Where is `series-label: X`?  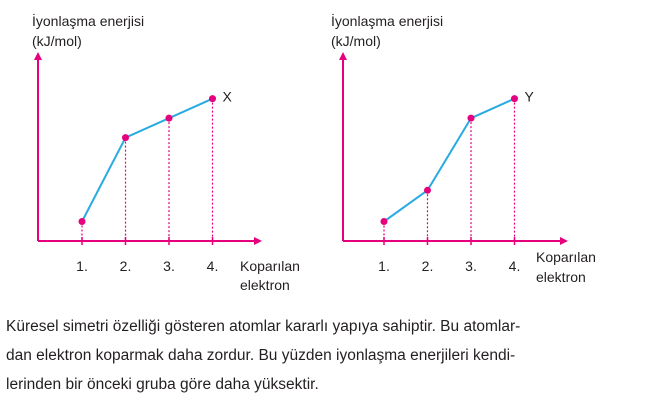 series-label: X is located at coordinates (228, 97).